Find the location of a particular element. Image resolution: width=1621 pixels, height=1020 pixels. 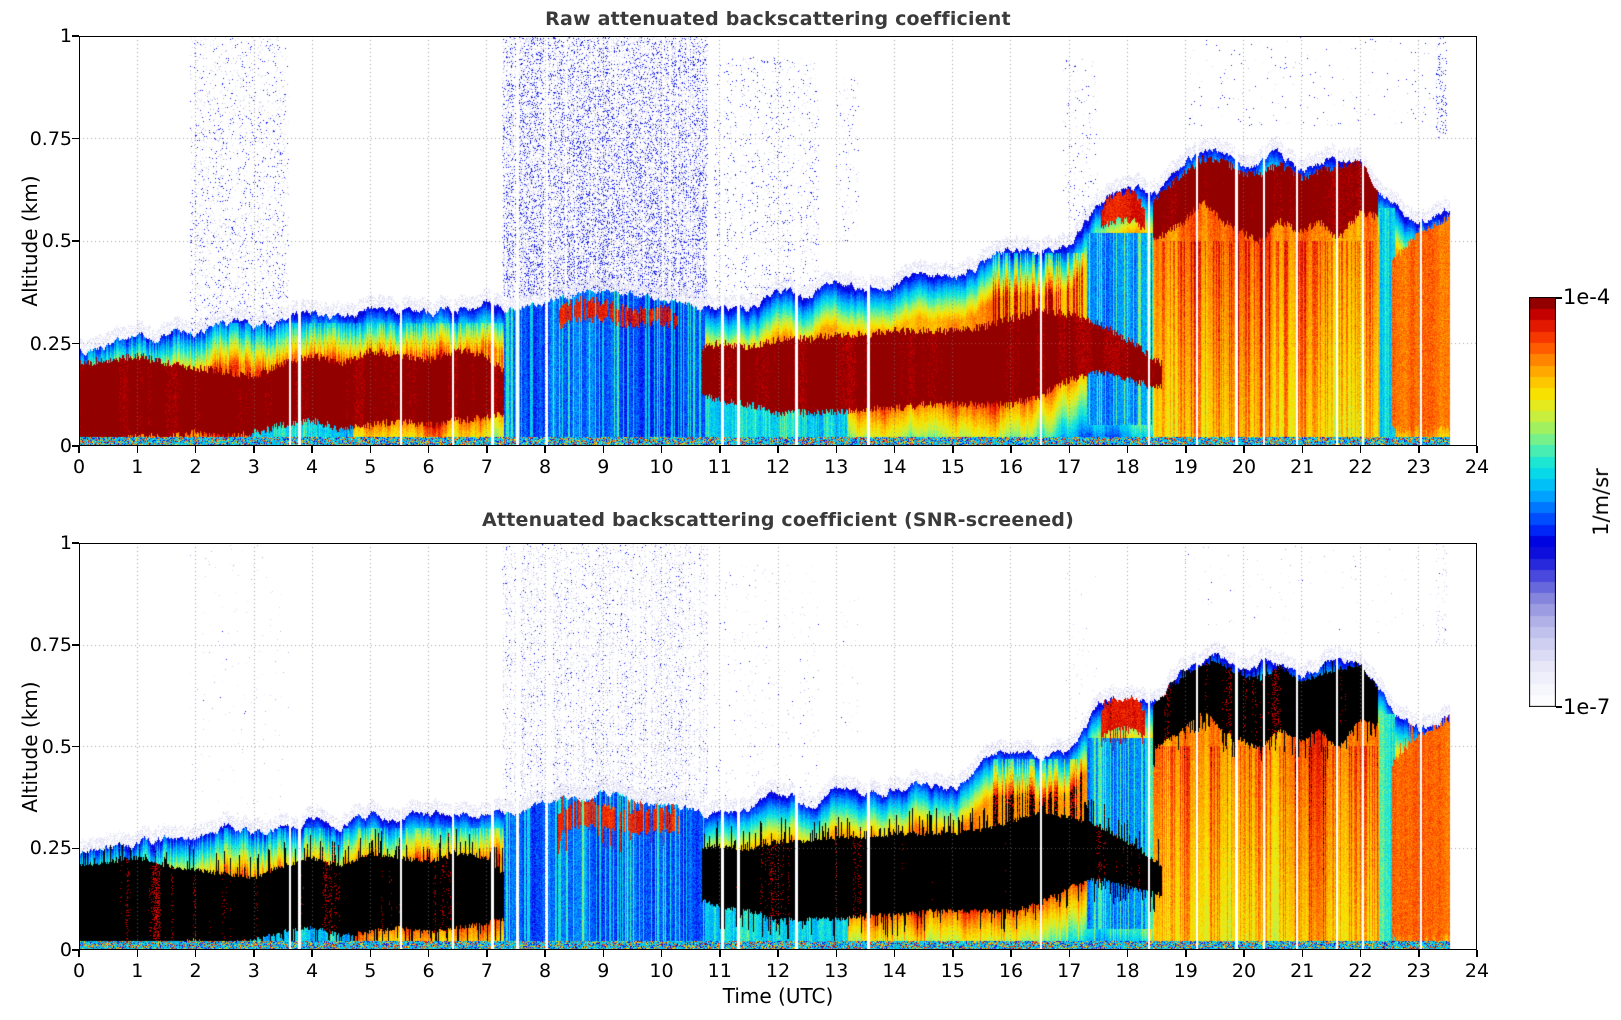

y-tick-label: 0.25 is located at coordinates (50, 343).